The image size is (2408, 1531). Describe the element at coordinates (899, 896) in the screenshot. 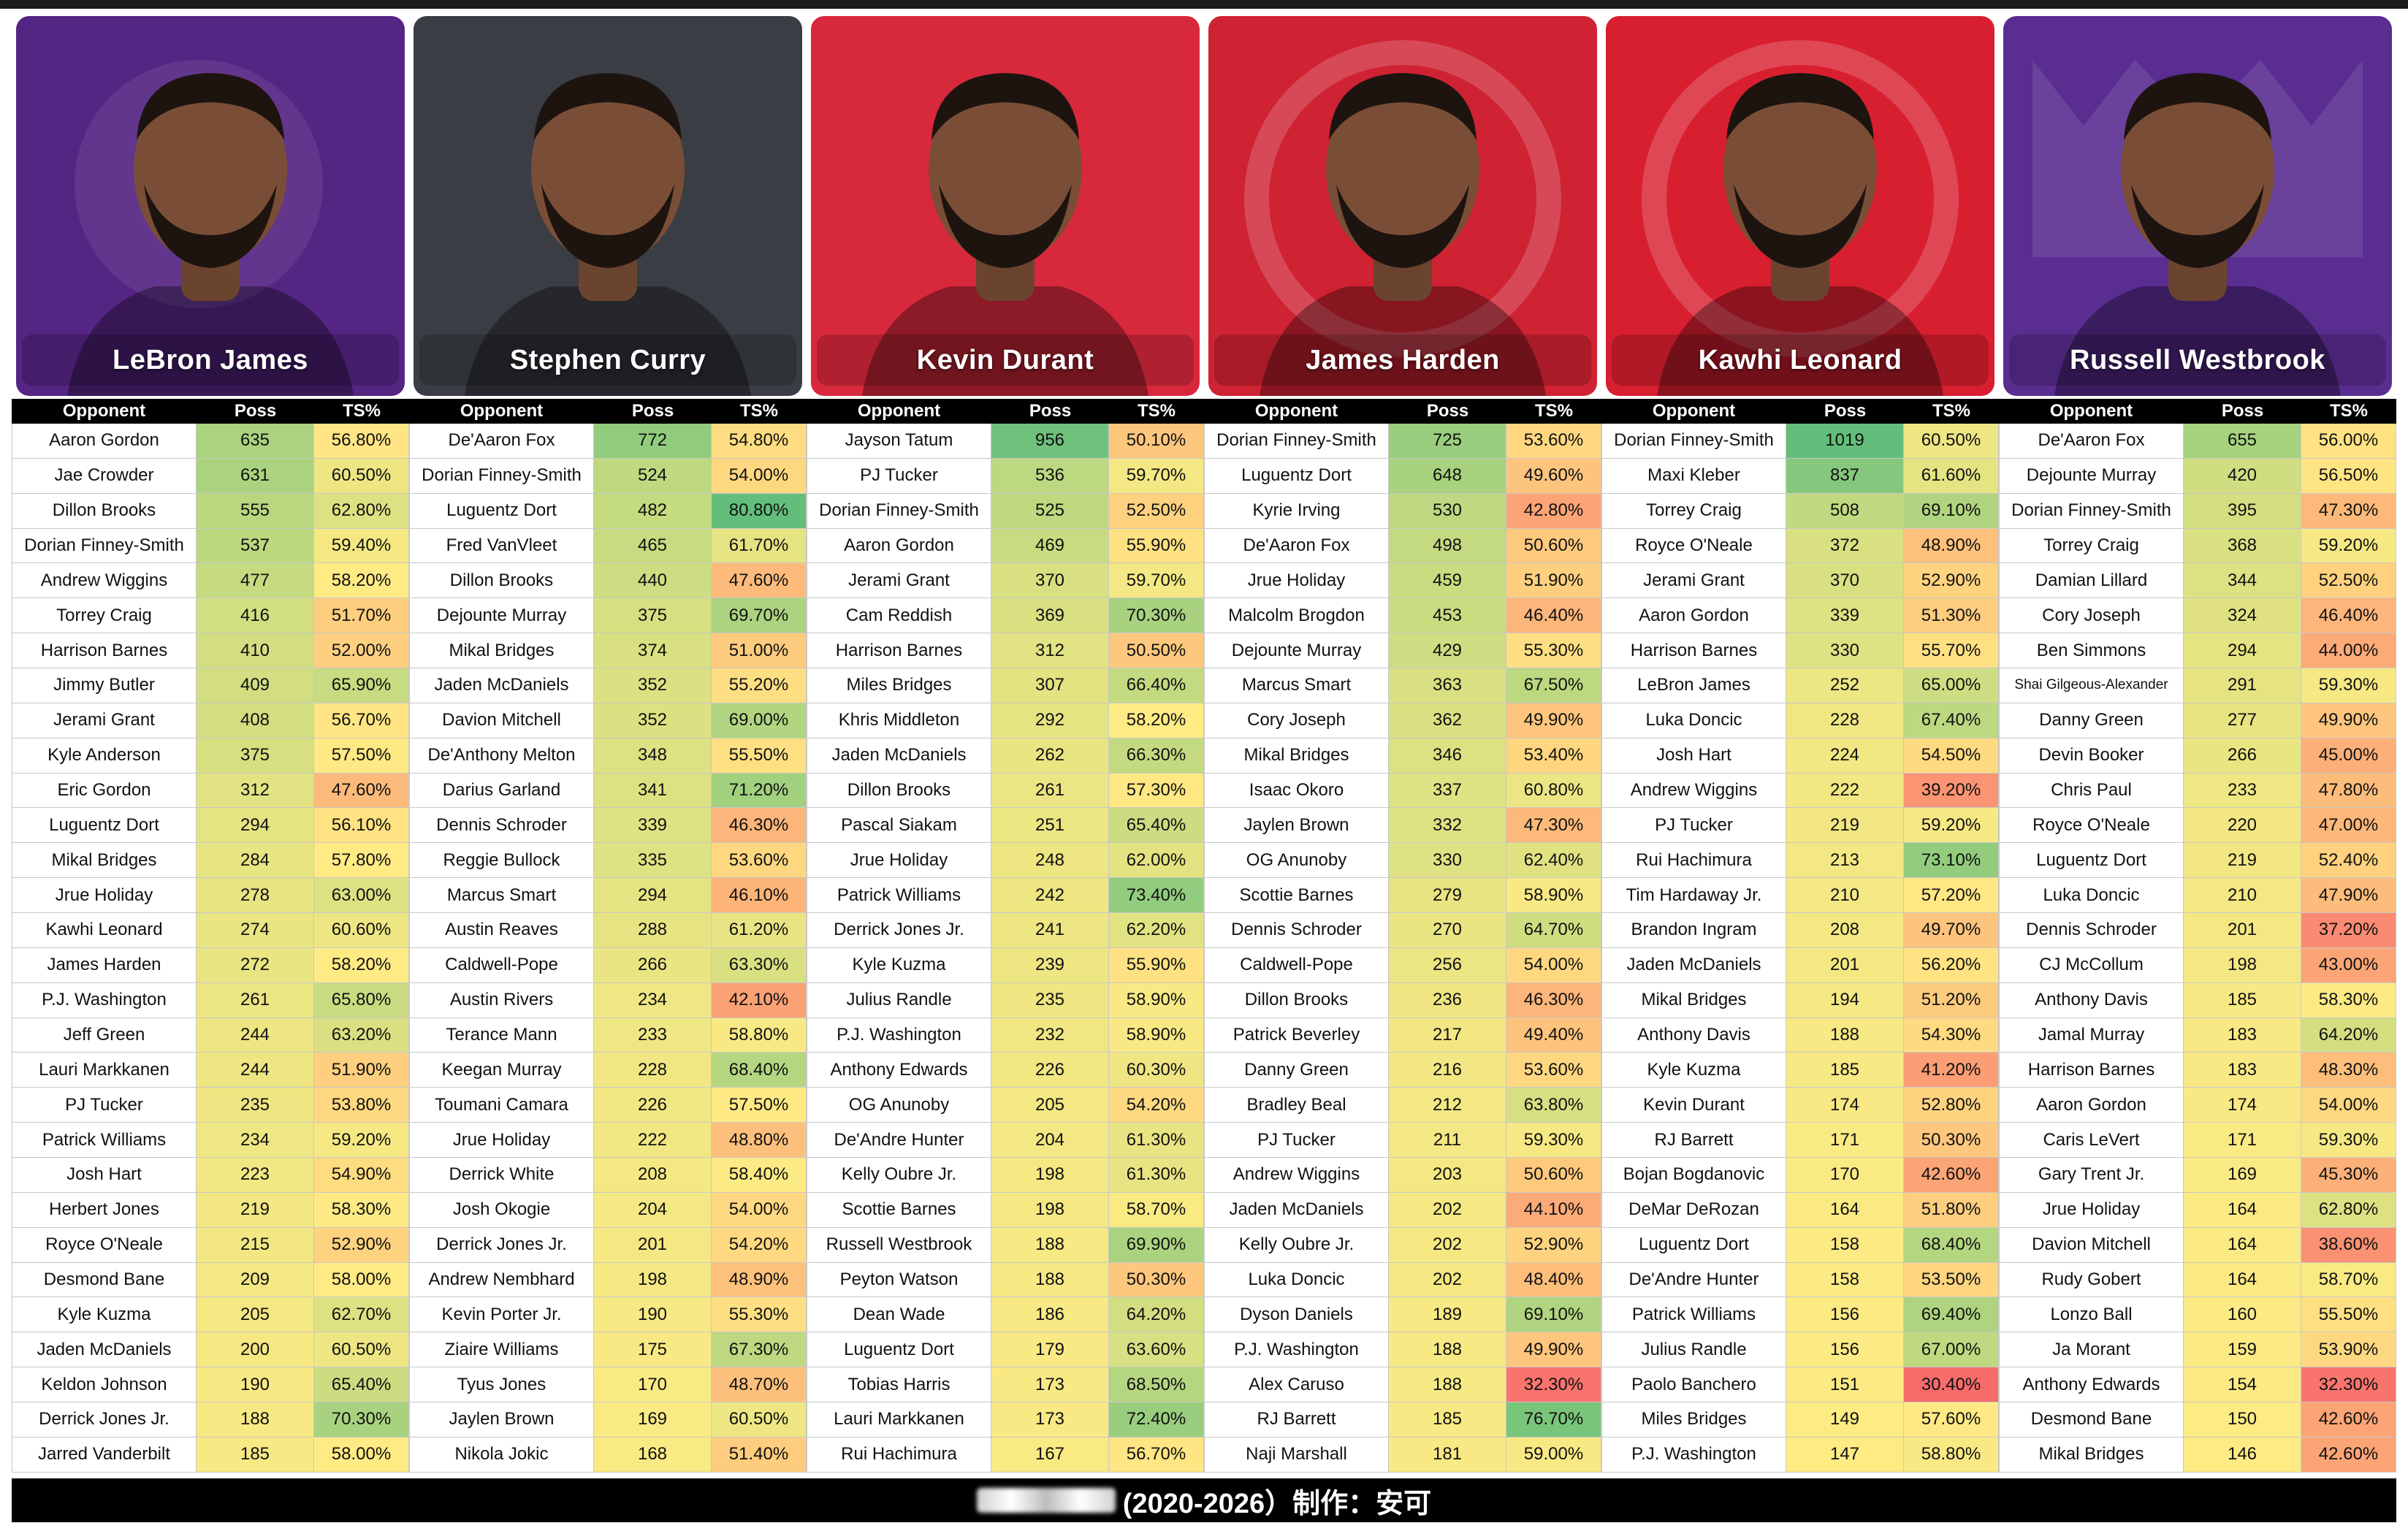

I see `opponent-cell: Patrick Williams` at that location.